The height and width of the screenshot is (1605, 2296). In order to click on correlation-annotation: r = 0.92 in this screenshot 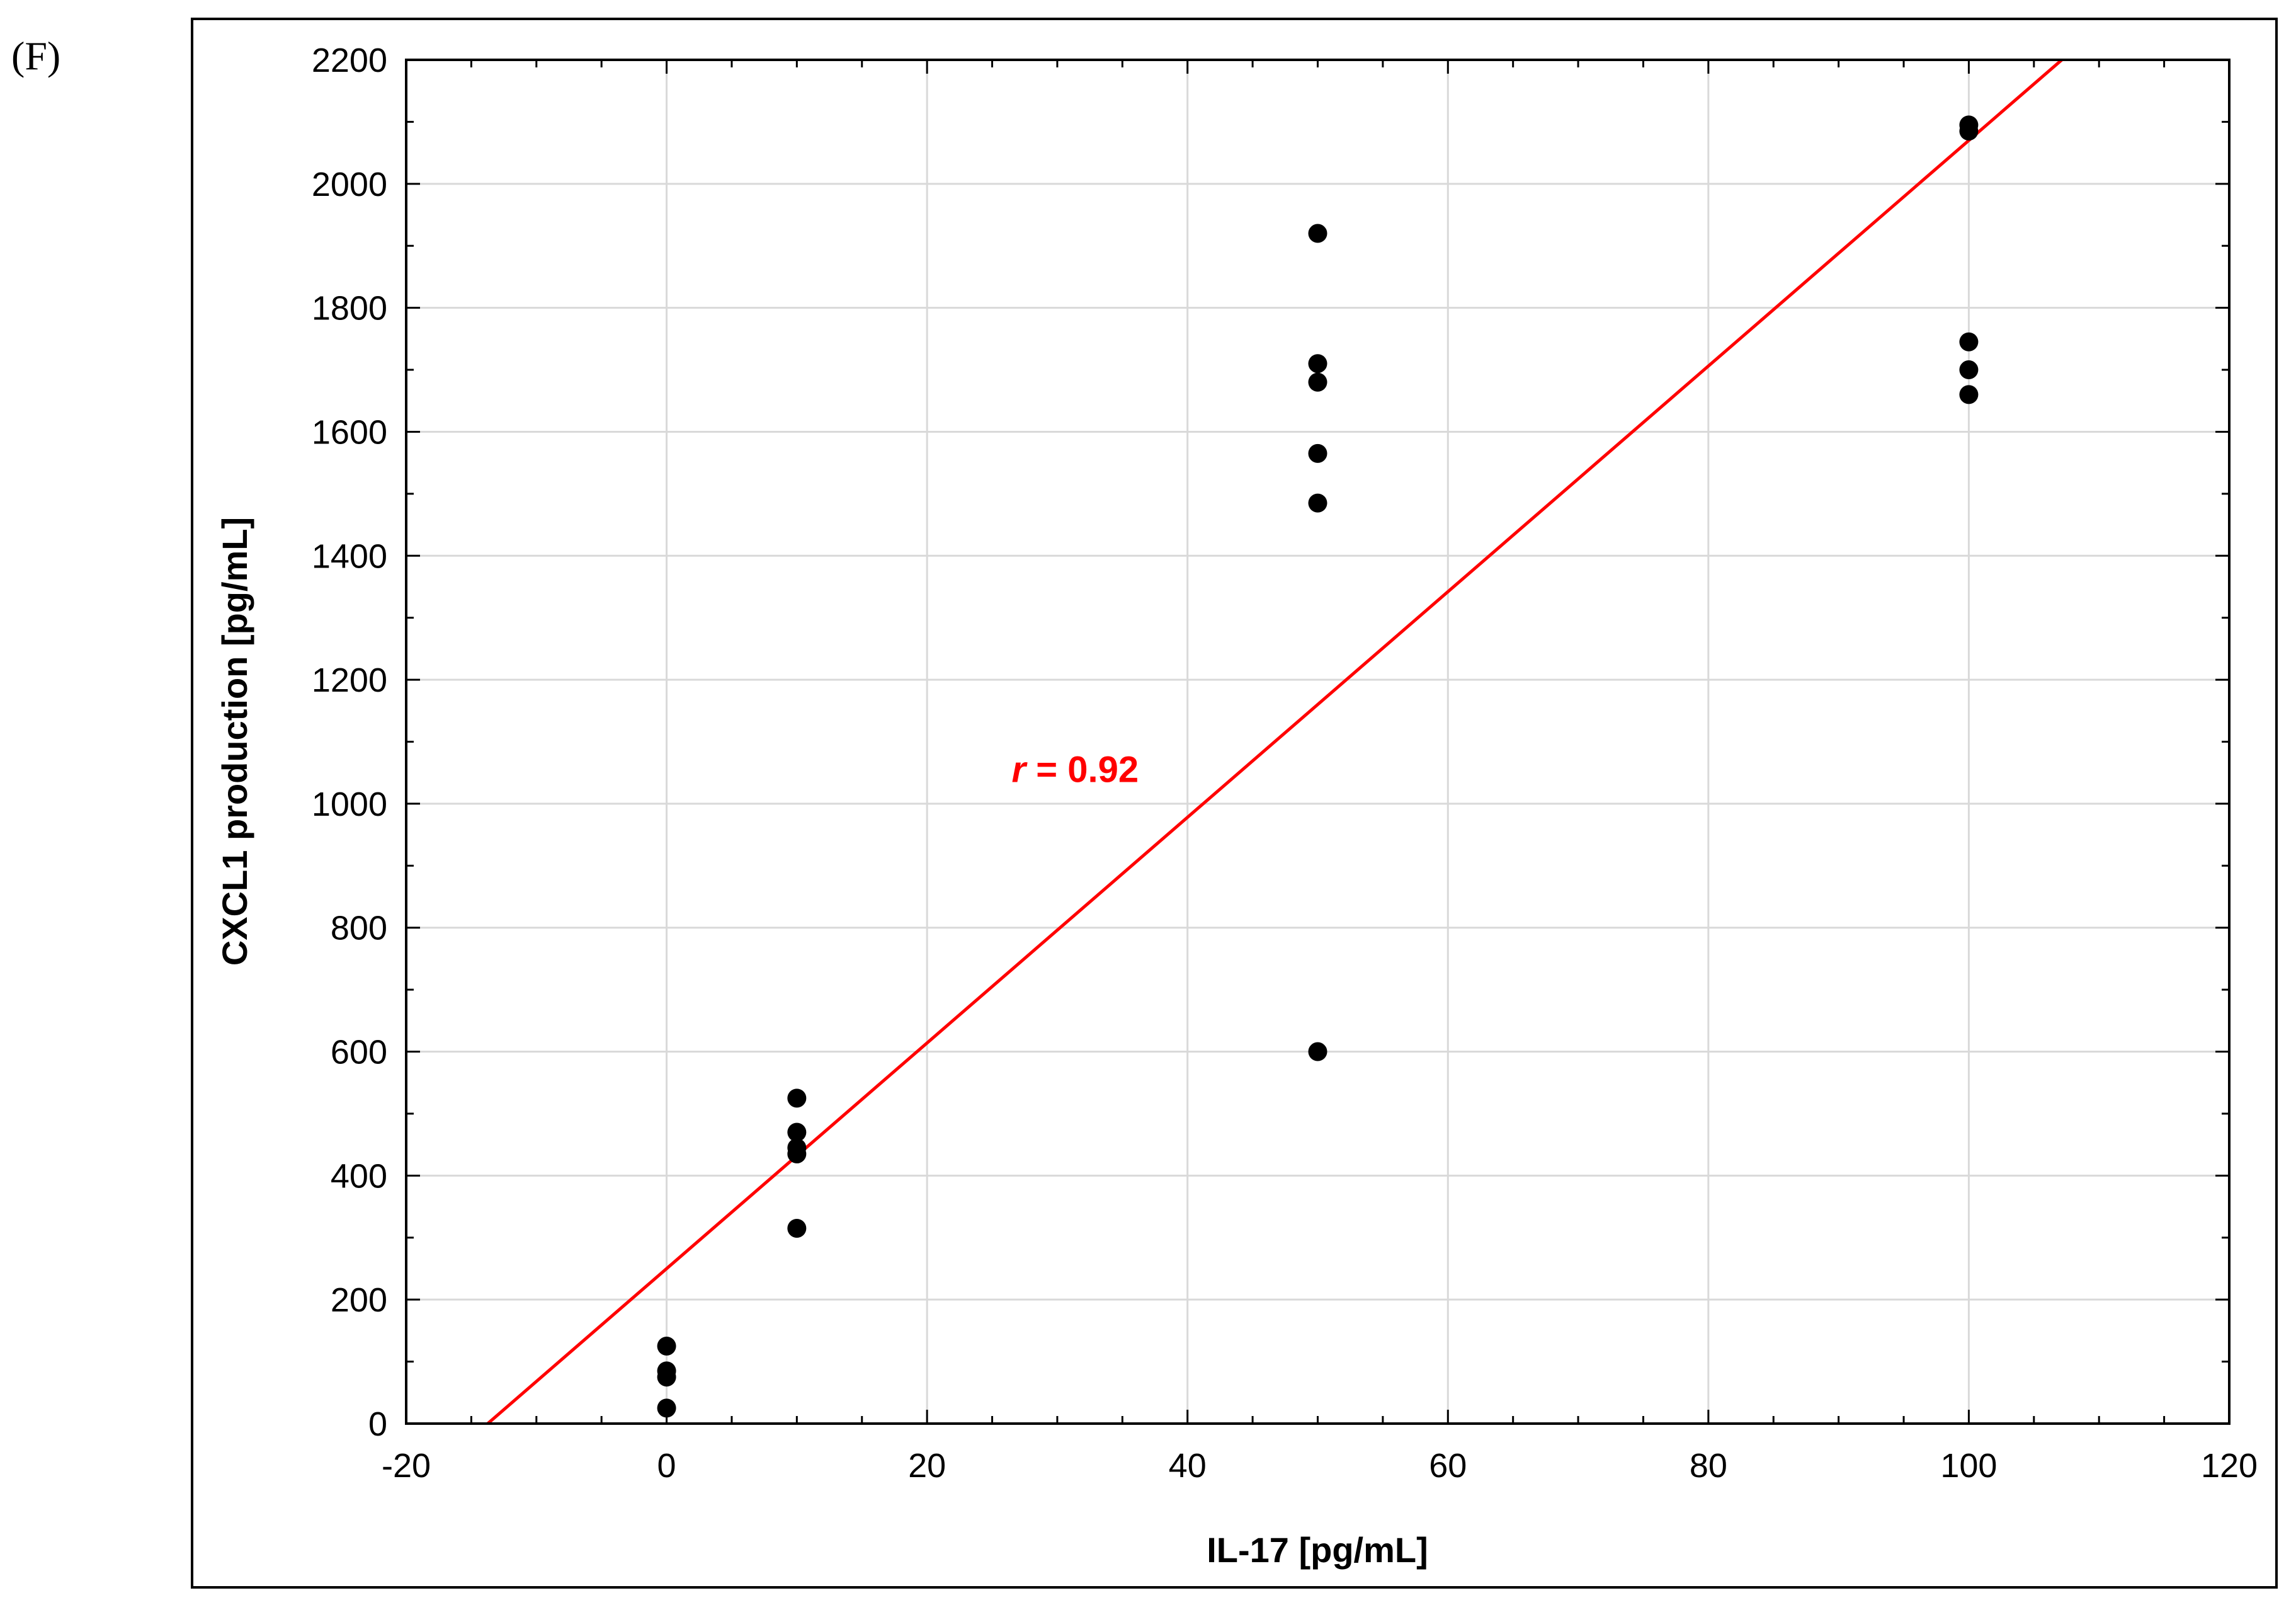, I will do `click(1076, 770)`.